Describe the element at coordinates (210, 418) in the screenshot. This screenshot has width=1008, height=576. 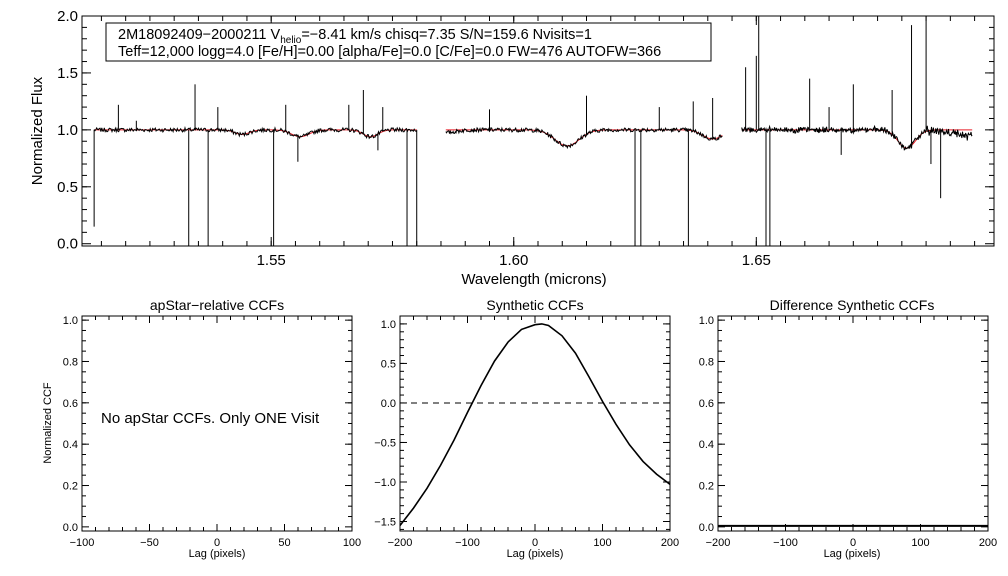
I see `apstar-ccf-annotation: No apStar CCFs. Only ONE Visit` at that location.